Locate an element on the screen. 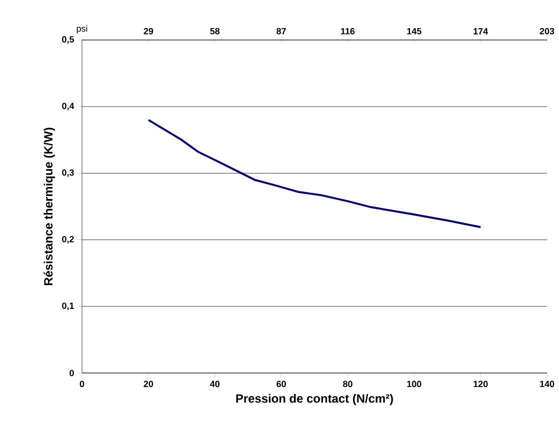 The image size is (559, 429). x2-tick-label: 87 is located at coordinates (281, 31).